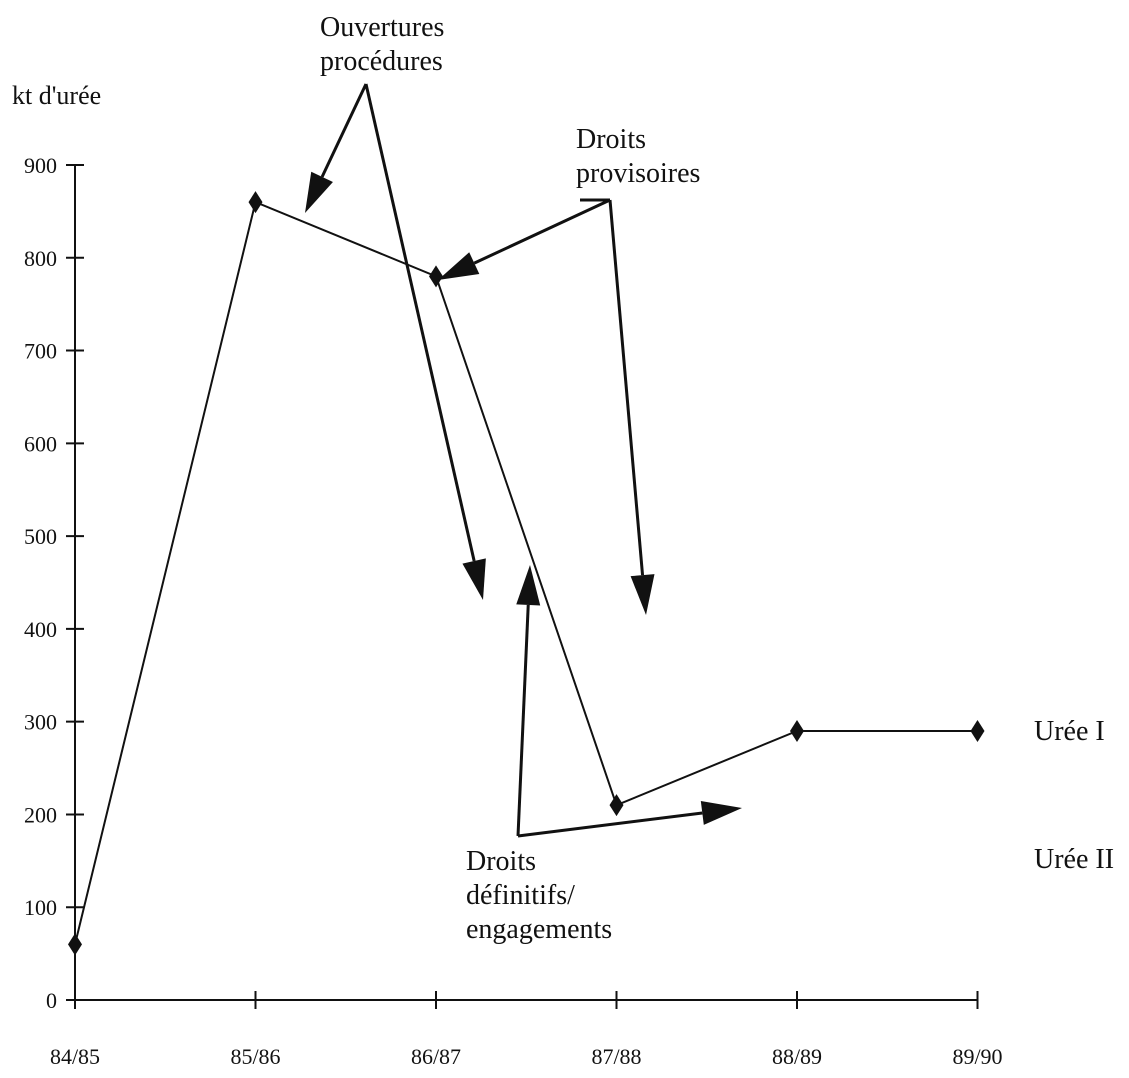 This screenshot has width=1129, height=1078. What do you see at coordinates (40, 443) in the screenshot?
I see `y-tick-label: 600` at bounding box center [40, 443].